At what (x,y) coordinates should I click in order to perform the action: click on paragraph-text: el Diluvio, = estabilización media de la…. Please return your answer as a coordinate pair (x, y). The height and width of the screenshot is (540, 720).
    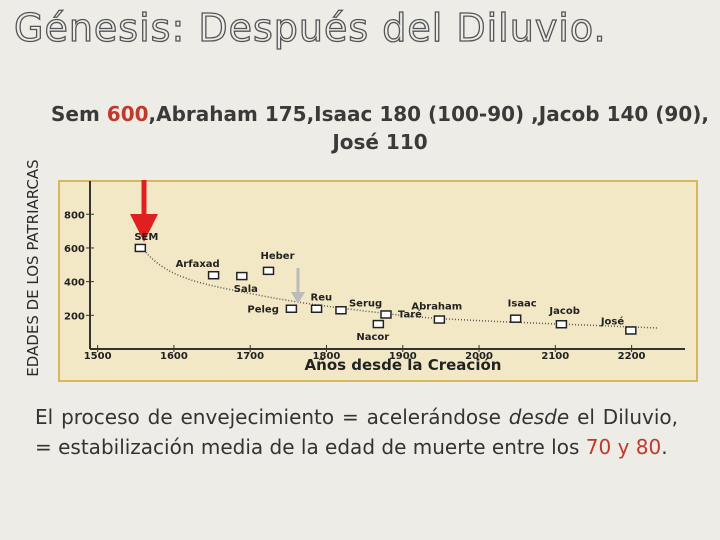
    Looking at the image, I should click on (356, 432).